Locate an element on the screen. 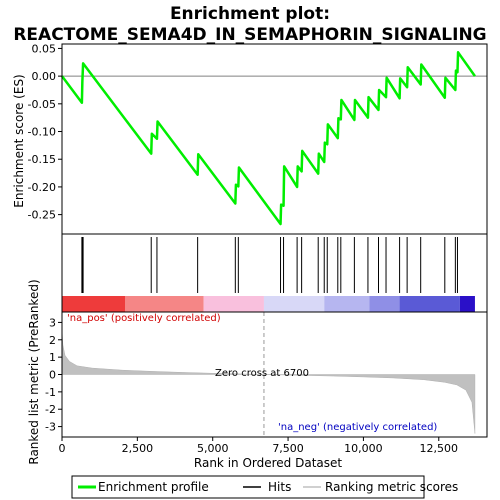  legend-label-hits: Hits is located at coordinates (279, 487).